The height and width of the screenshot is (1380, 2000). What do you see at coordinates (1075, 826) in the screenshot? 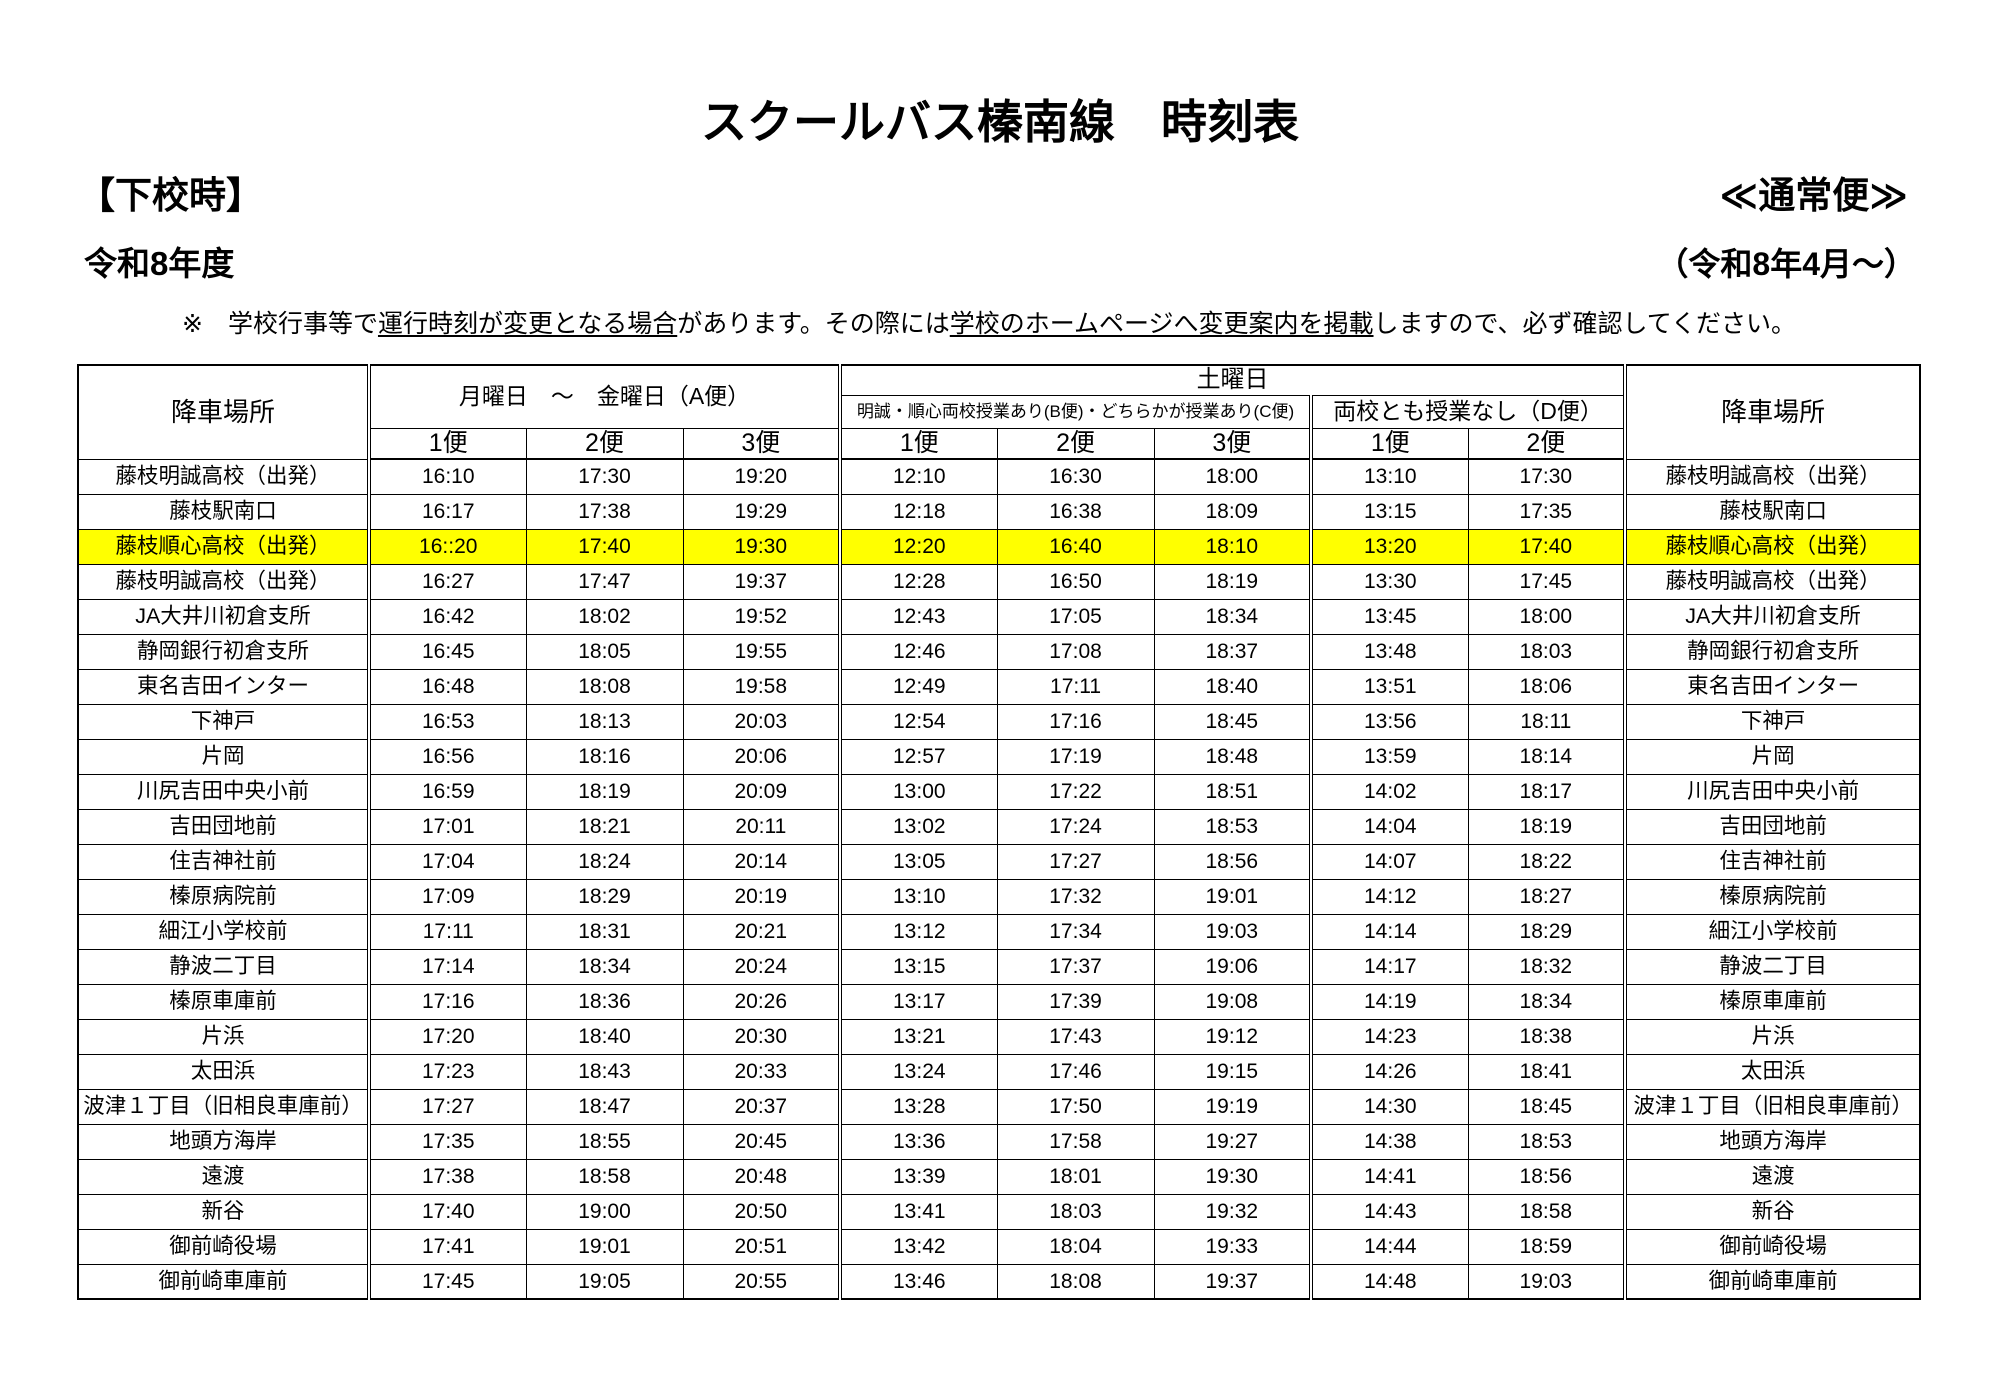
I see `departure-time-cell: 17:24` at bounding box center [1075, 826].